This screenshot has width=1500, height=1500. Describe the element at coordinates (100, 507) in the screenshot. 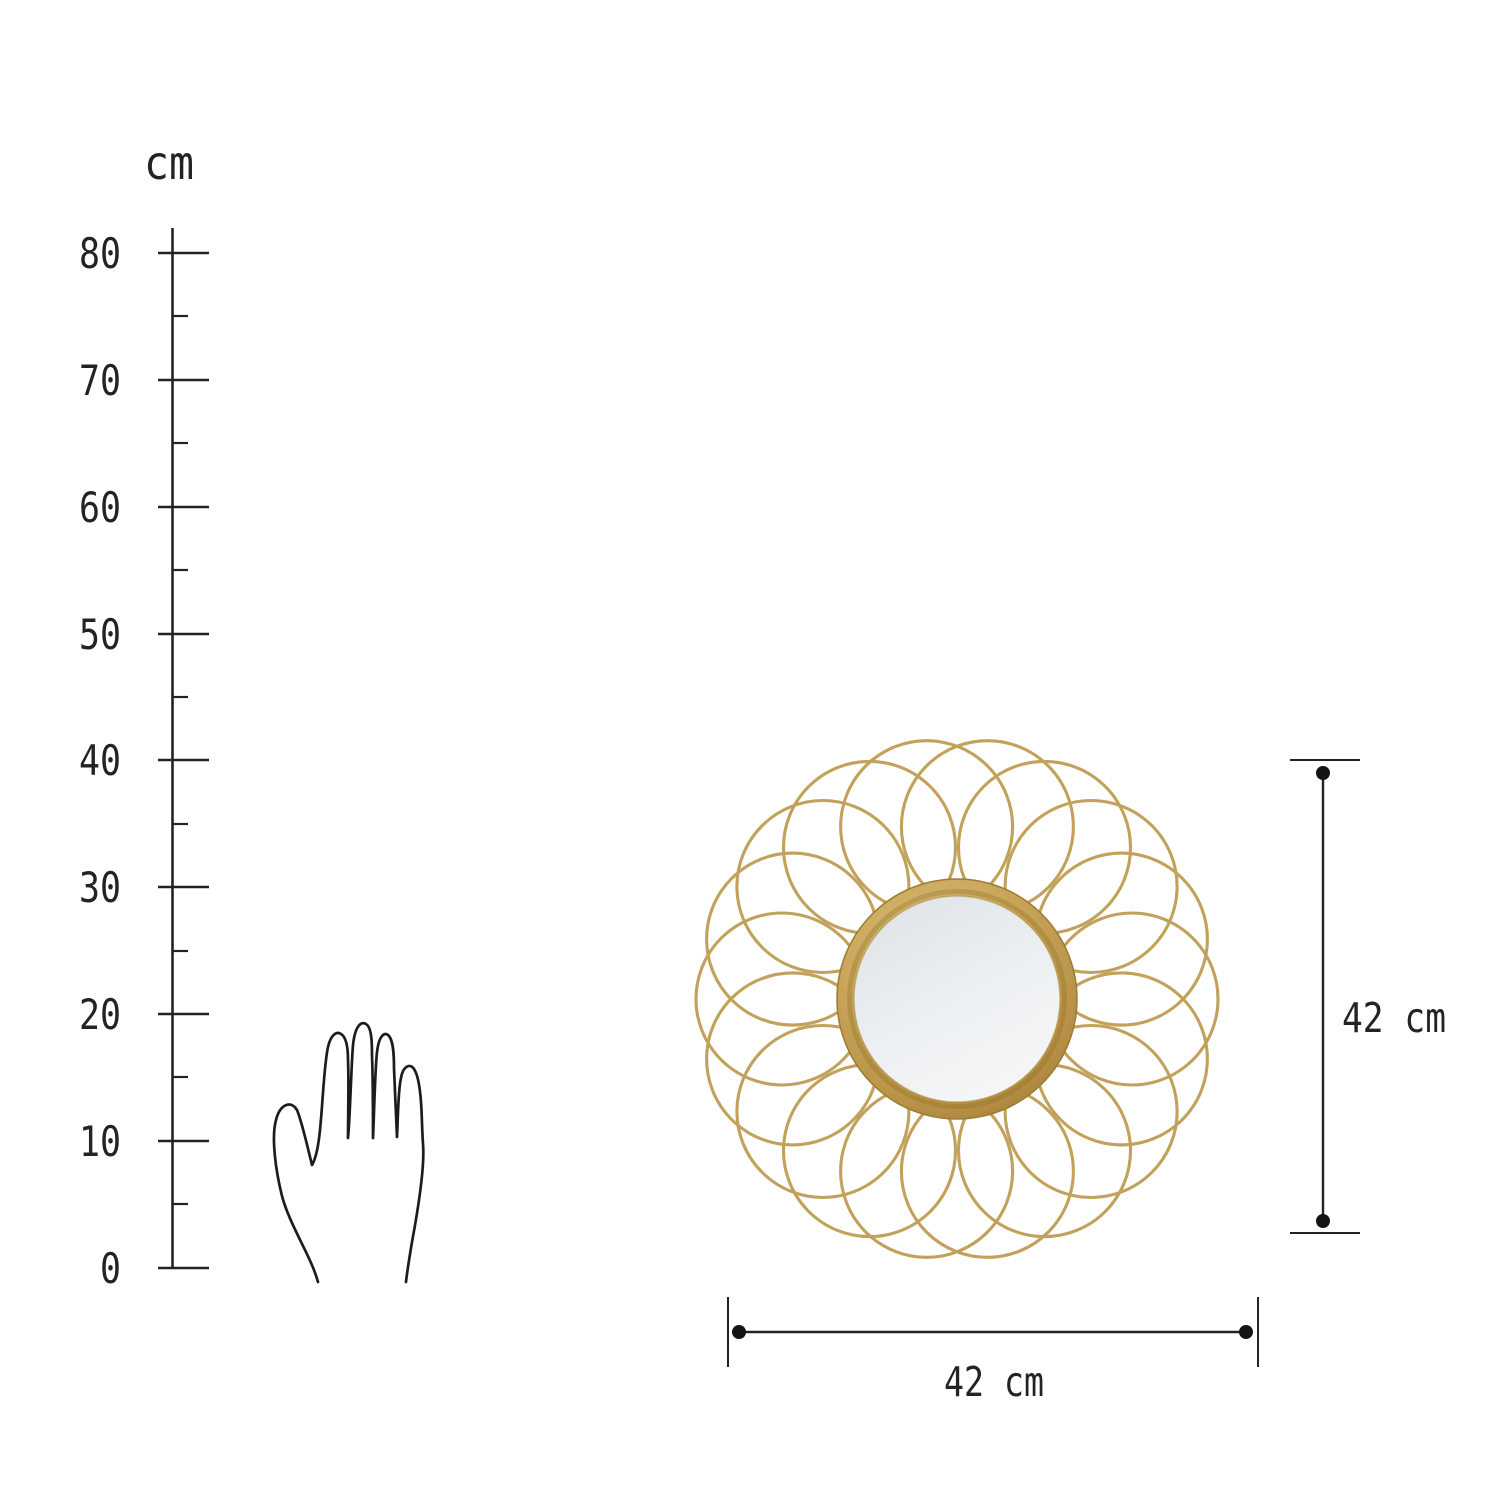

I see `ruler-label-60: 60` at that location.